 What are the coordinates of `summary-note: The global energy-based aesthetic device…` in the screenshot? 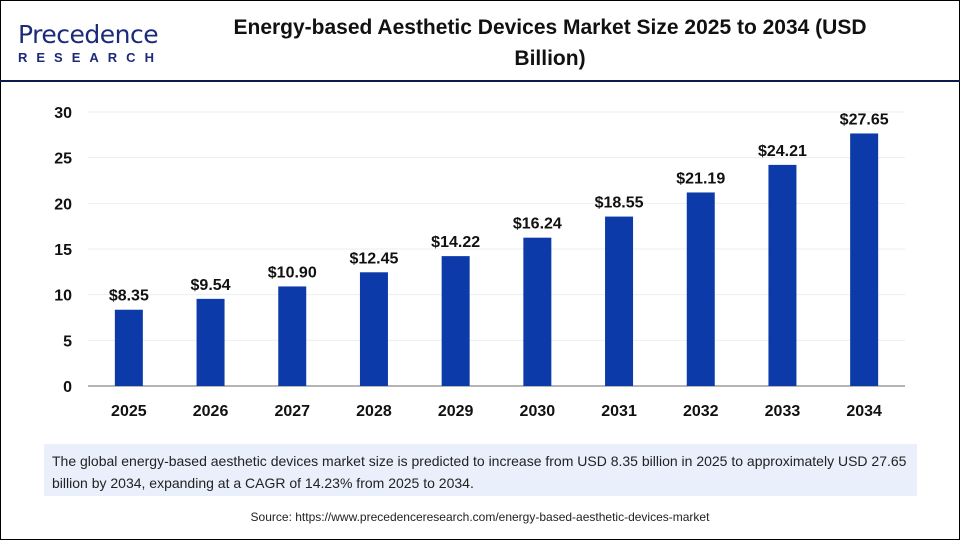 It's located at (480, 470).